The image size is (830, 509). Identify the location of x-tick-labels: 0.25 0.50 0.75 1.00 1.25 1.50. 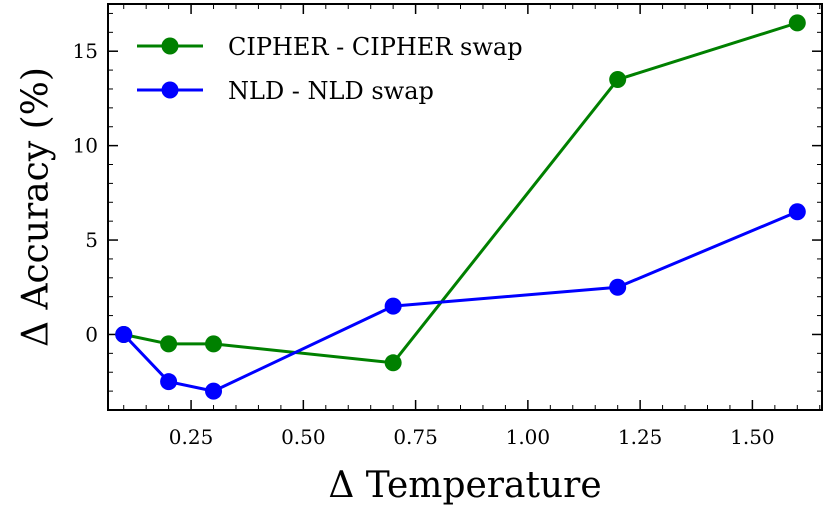
(472, 437).